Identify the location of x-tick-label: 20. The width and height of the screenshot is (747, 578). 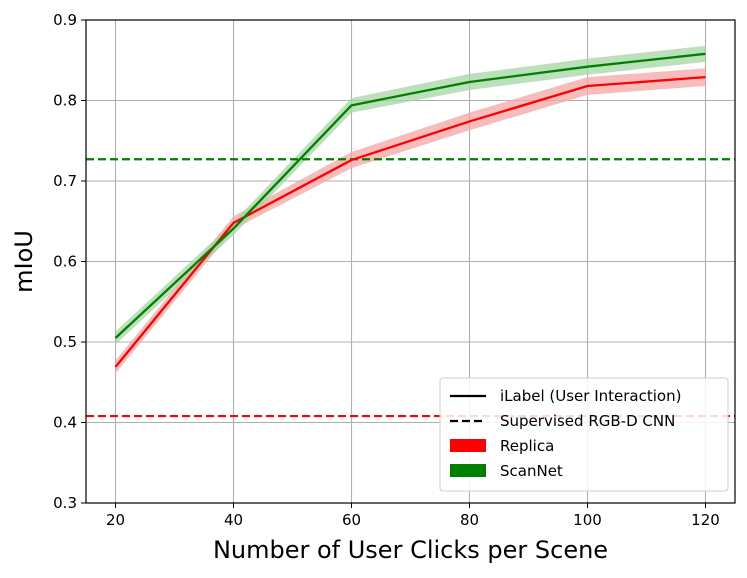
(115, 520).